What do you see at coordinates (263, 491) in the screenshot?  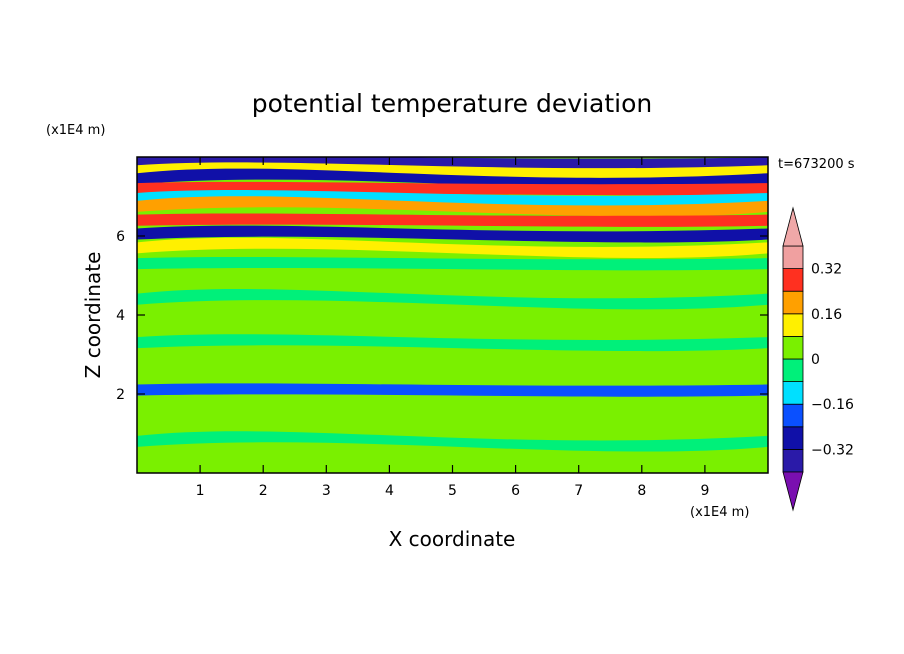 I see `x-tick-label: 2` at bounding box center [263, 491].